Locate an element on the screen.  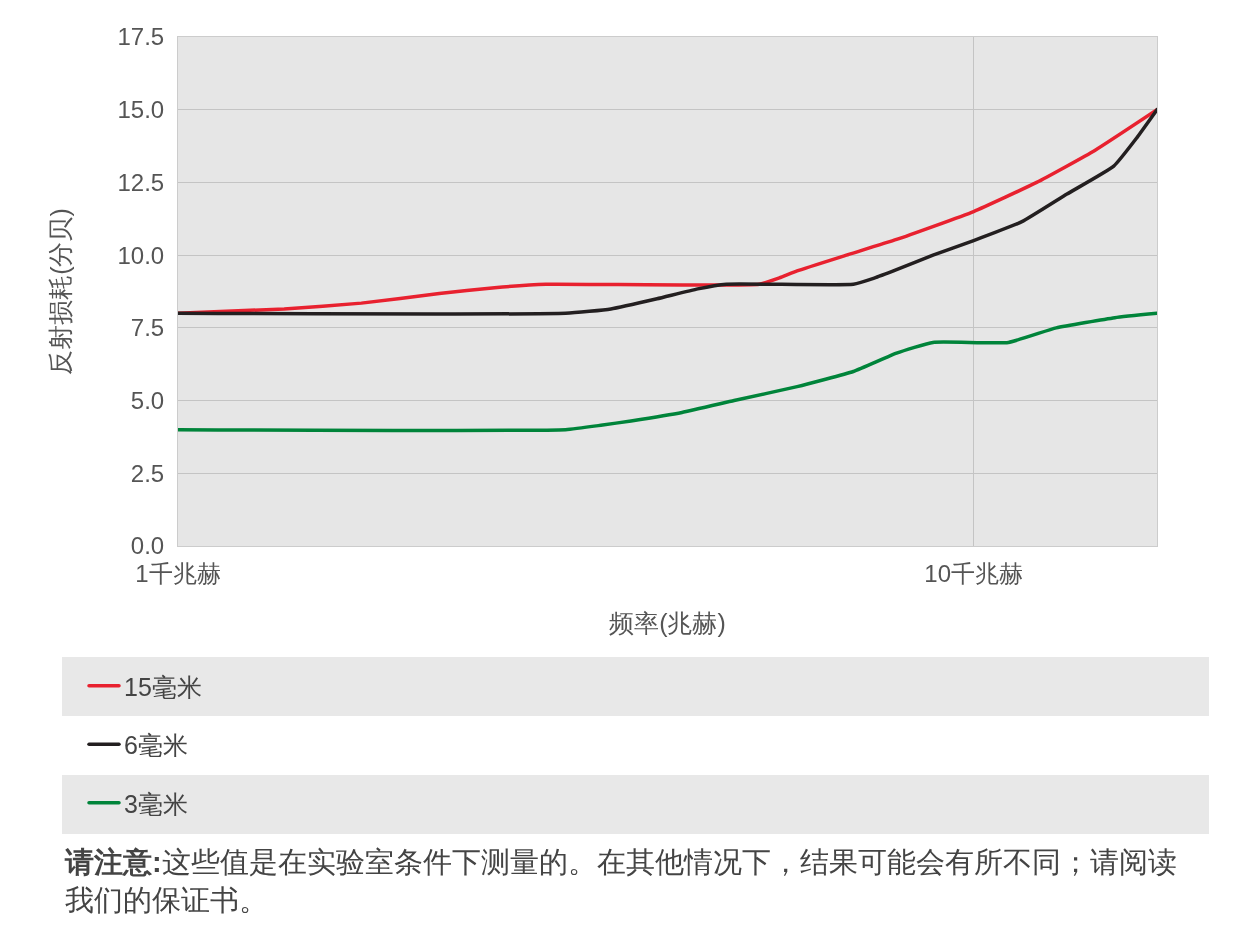
y-tick-label: 2.5 is located at coordinates (147, 473).